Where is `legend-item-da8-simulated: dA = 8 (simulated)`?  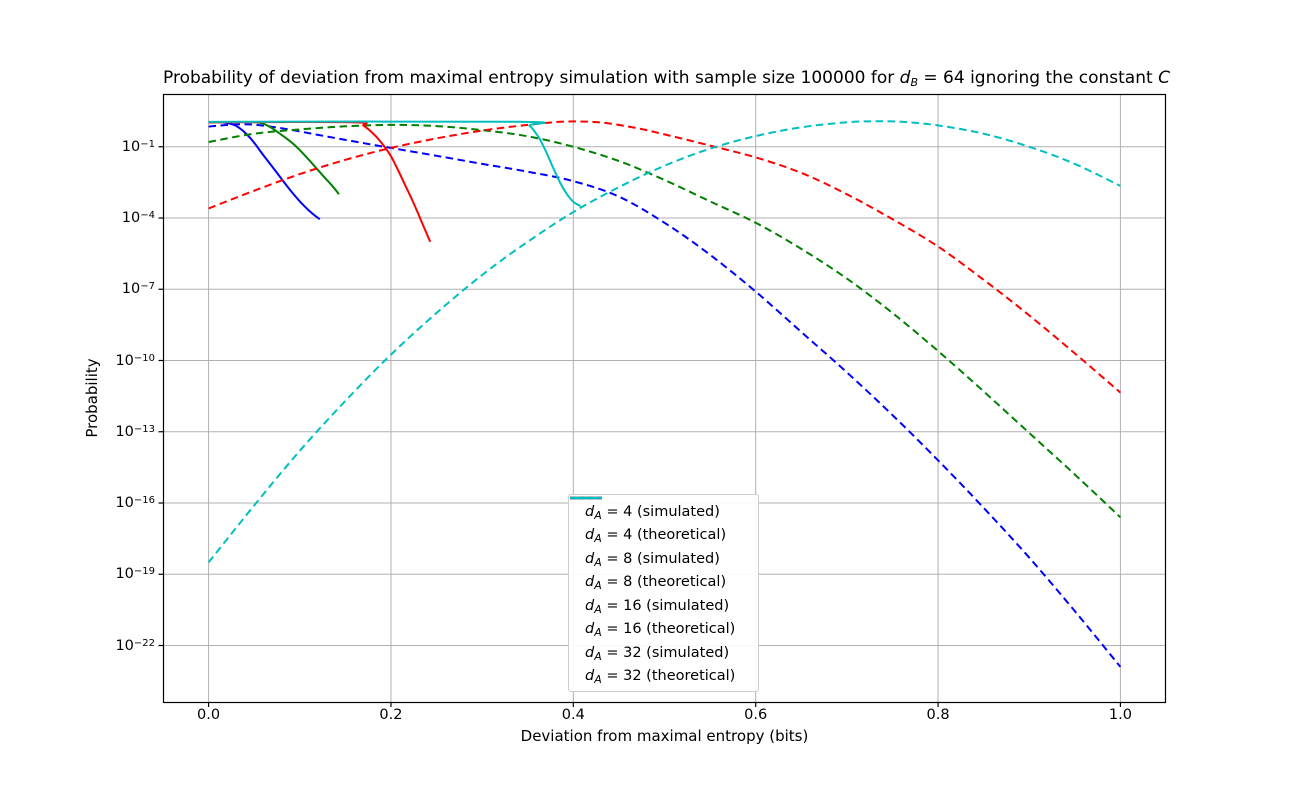
legend-item-da8-simulated: dA = 8 (simulated) is located at coordinates (663, 533).